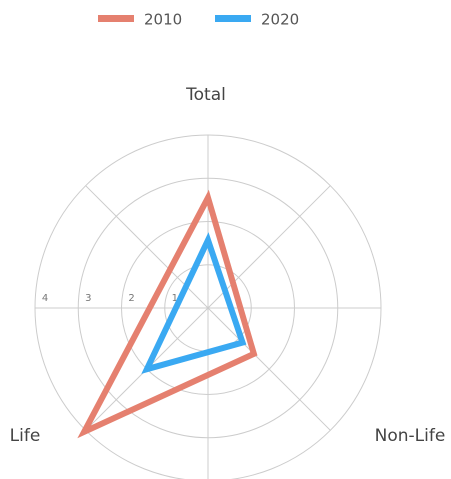 The width and height of the screenshot is (451, 479). I want to click on axis-label: Total, so click(205, 95).